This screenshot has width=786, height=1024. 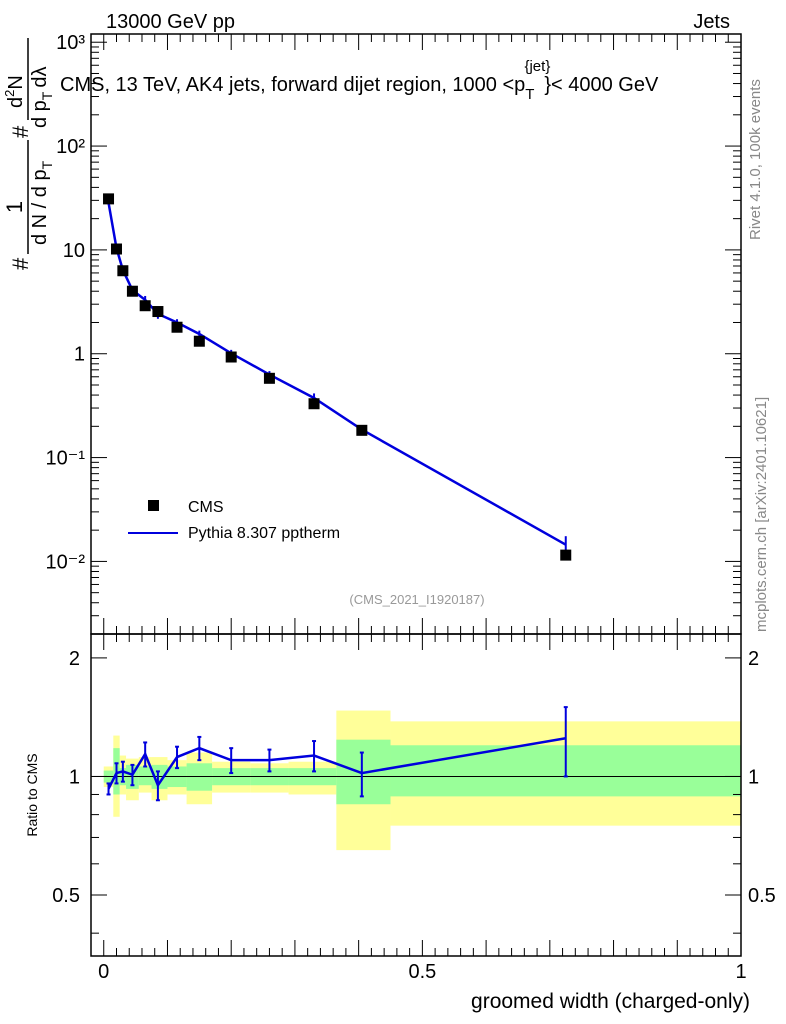 What do you see at coordinates (42, 98) in the screenshot?
I see `y-label-frac2-den: d pTdλ` at bounding box center [42, 98].